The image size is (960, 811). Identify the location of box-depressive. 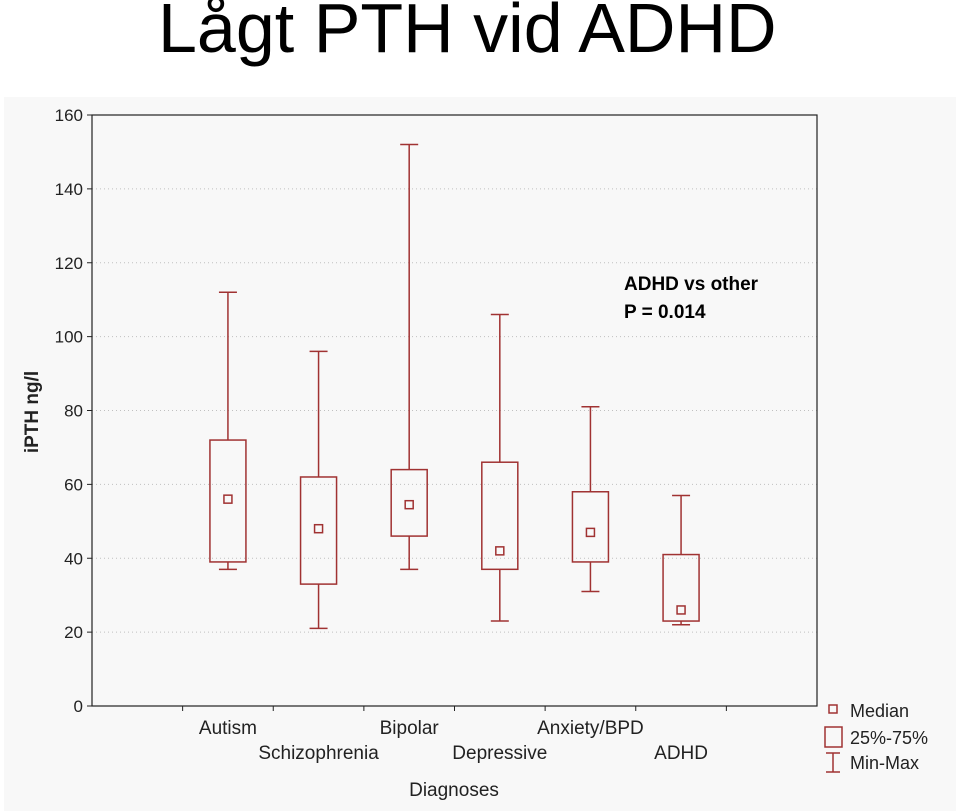
(500, 467).